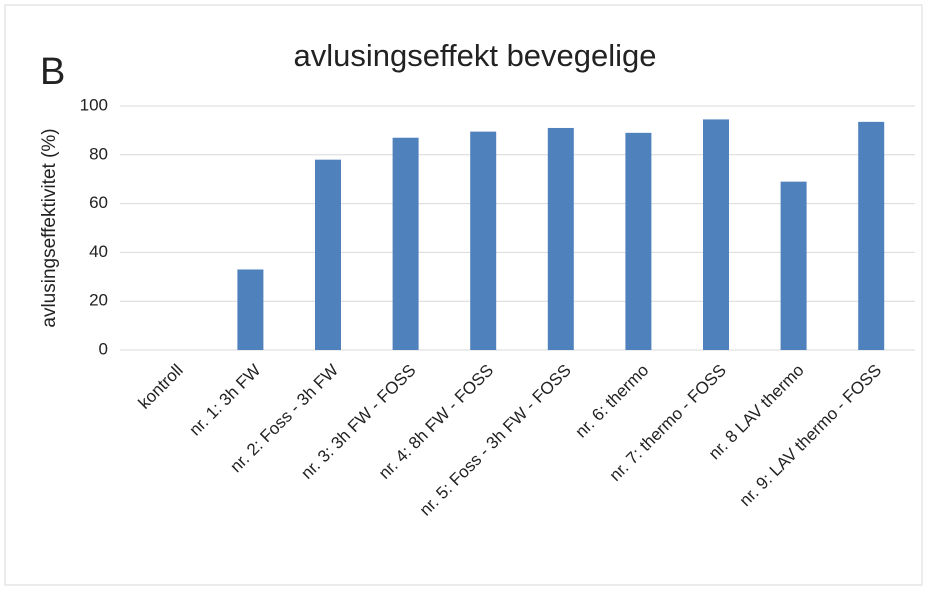 The image size is (928, 591). Describe the element at coordinates (98, 202) in the screenshot. I see `y-tick-label: 60` at that location.